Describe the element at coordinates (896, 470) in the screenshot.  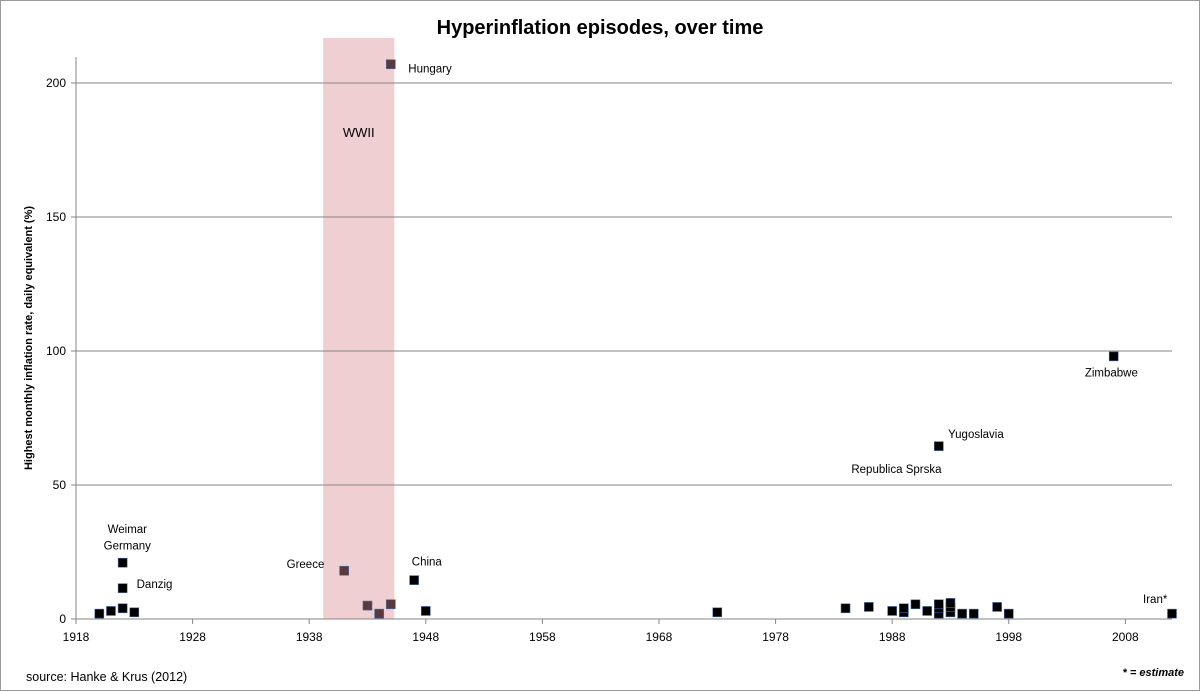
I see `point-annotation: Republica Sprska` at that location.